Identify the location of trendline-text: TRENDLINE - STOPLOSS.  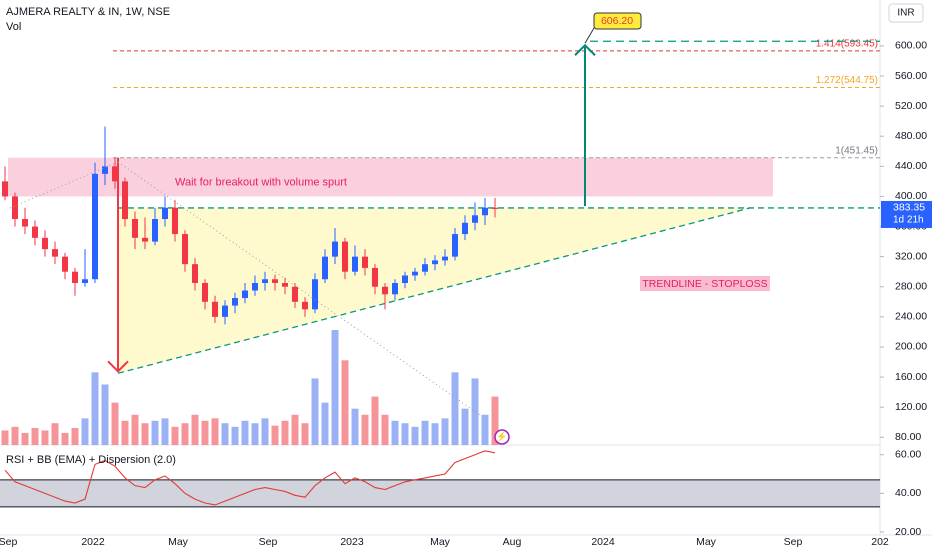
(704, 284).